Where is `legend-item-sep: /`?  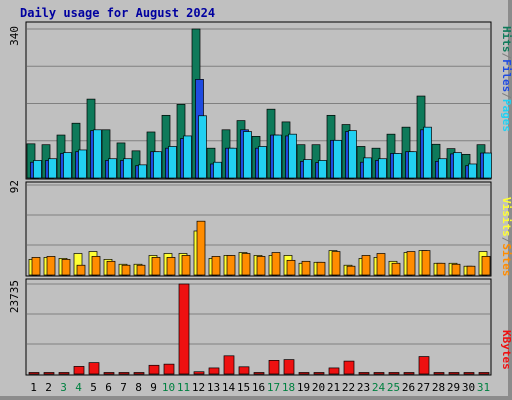
legend-item-sep: / is located at coordinates (506, 56).